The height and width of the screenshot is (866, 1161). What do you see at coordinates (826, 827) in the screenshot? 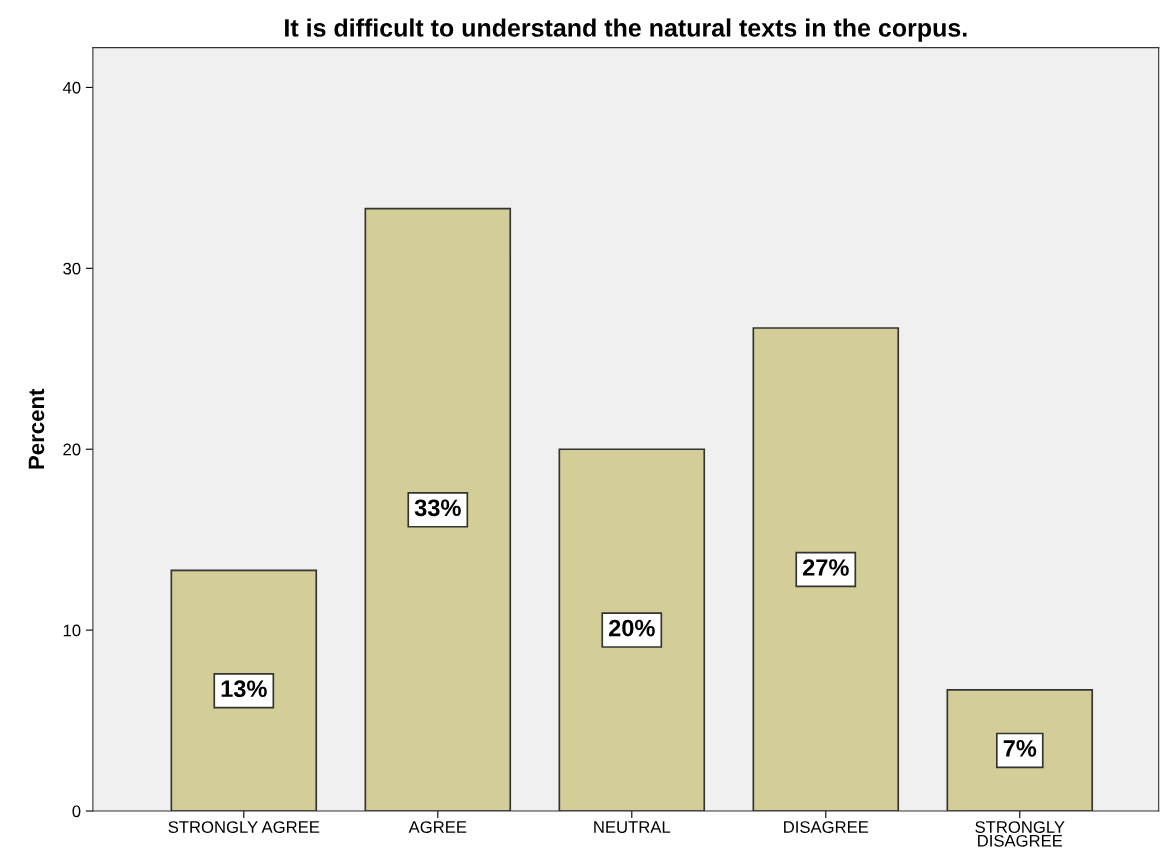
I see `x-tick-label: DISAGREE` at bounding box center [826, 827].